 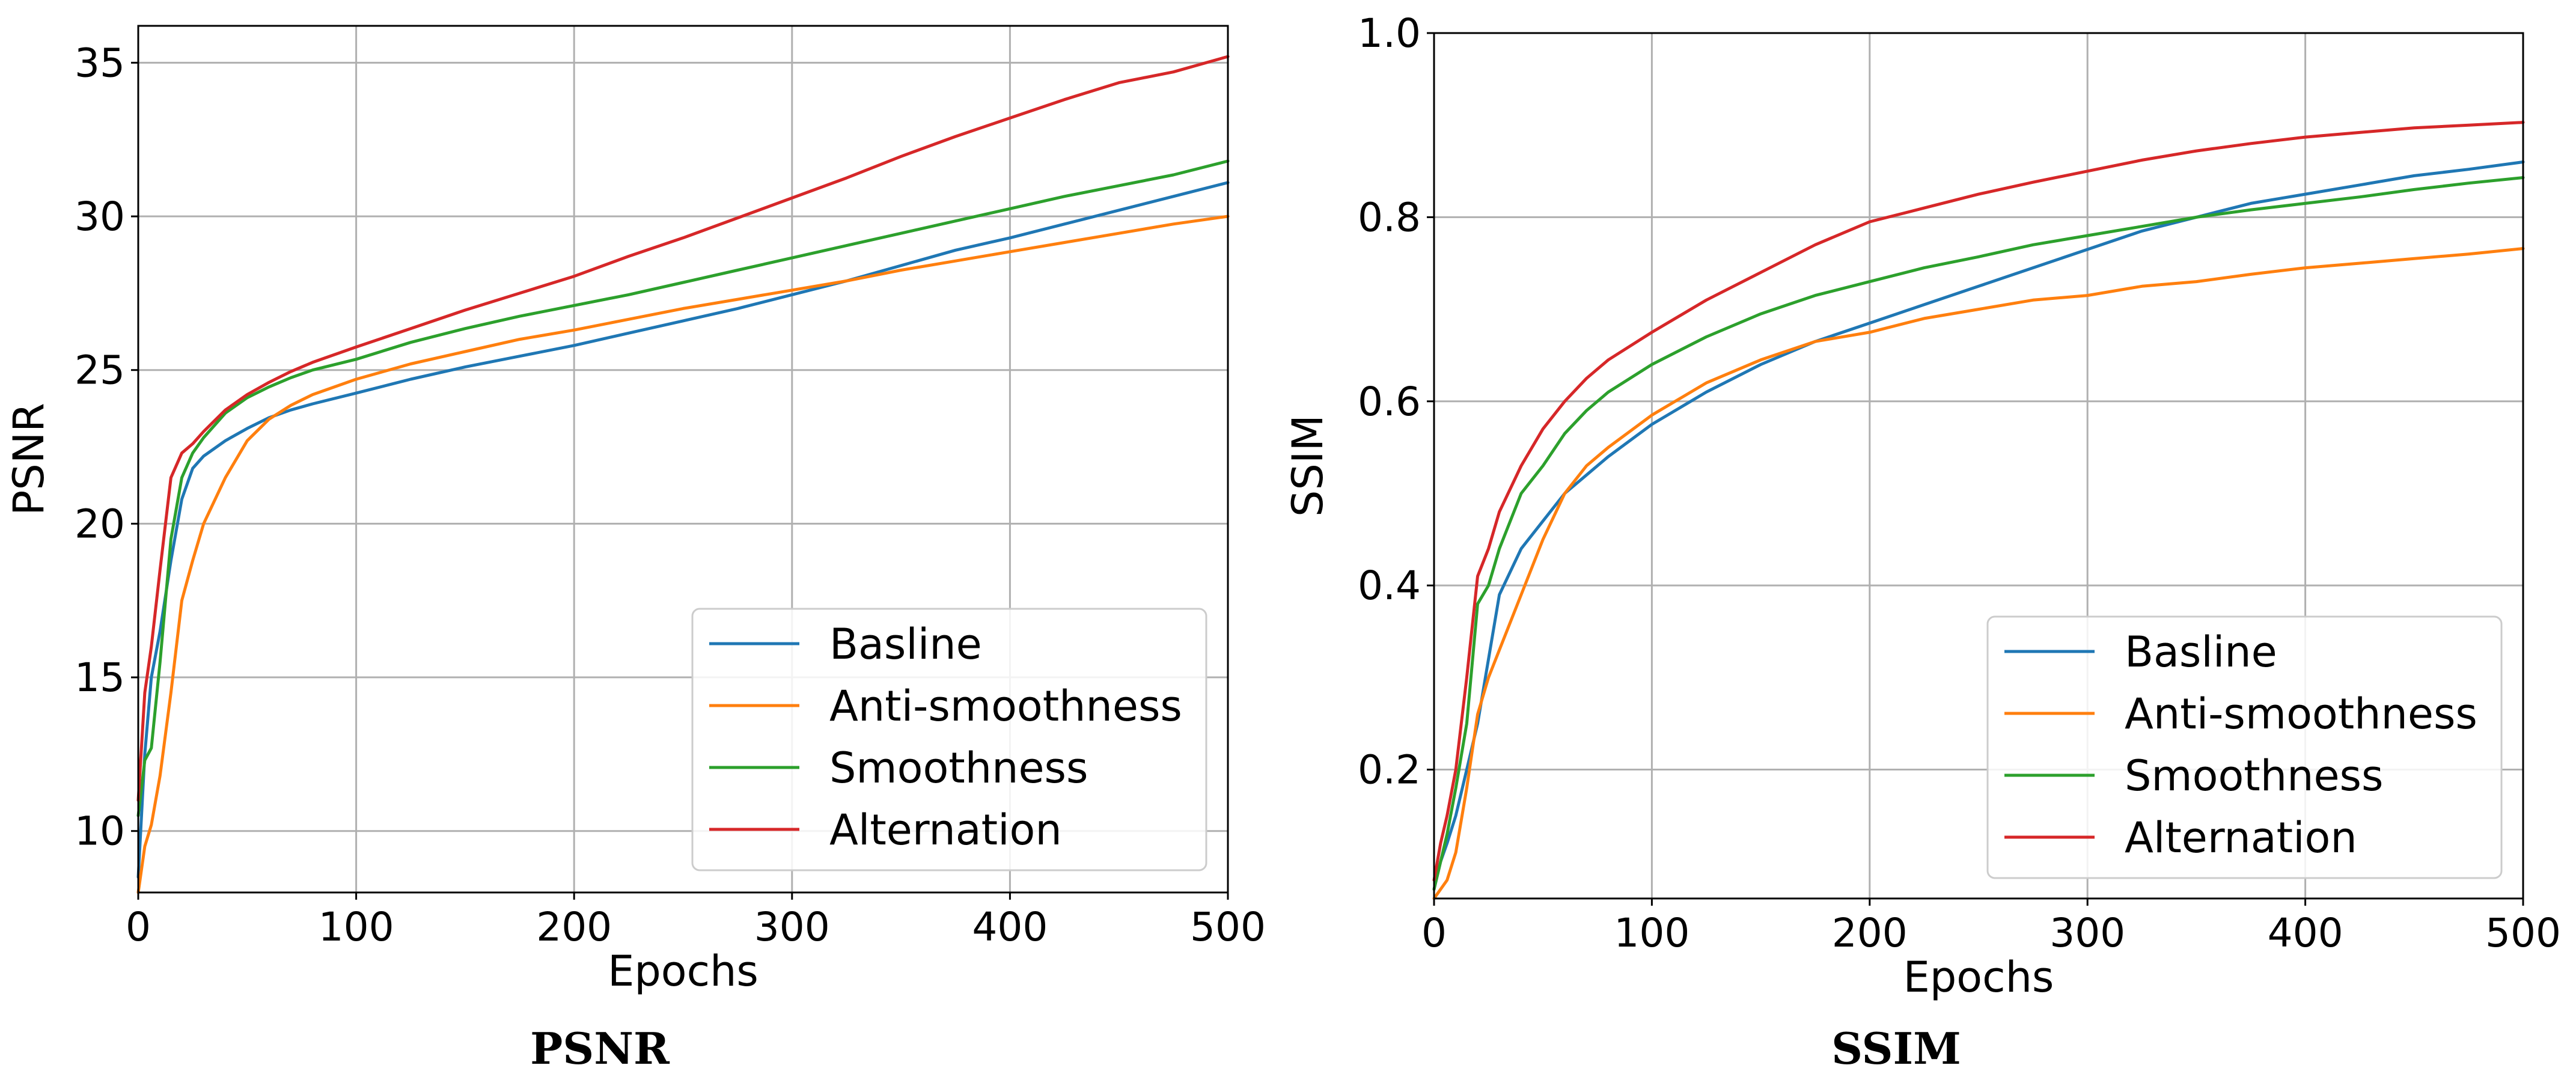 I want to click on psnr-legend-label: Anti-smoothness, so click(x=1005, y=706).